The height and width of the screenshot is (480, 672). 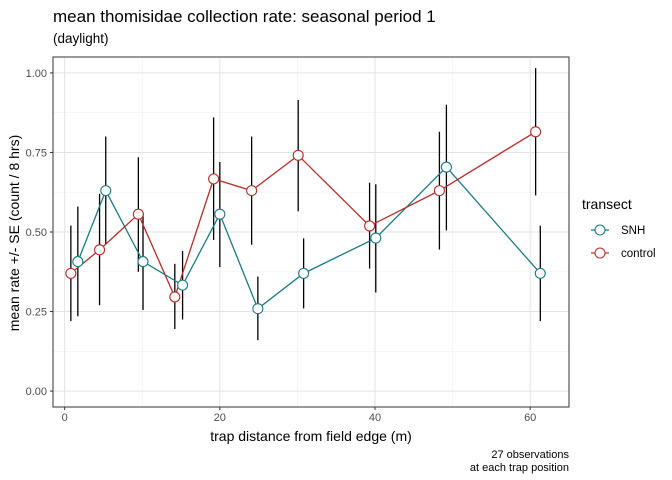 I want to click on x-axis-title: trap distance from field edge (m), so click(x=311, y=436).